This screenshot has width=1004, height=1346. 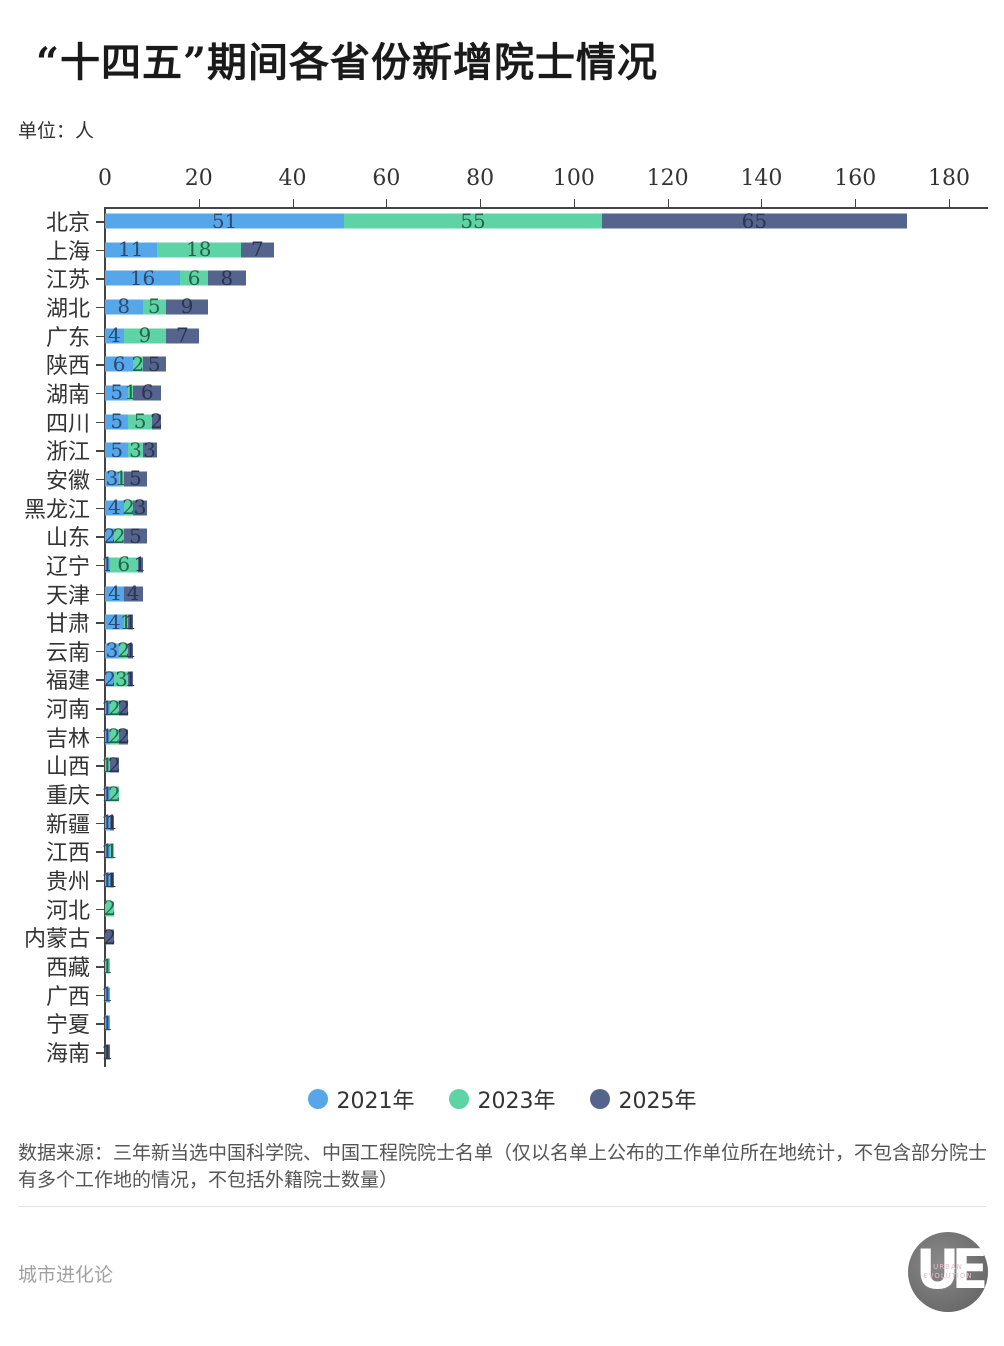 I want to click on bar-segment: 55, so click(x=473, y=221).